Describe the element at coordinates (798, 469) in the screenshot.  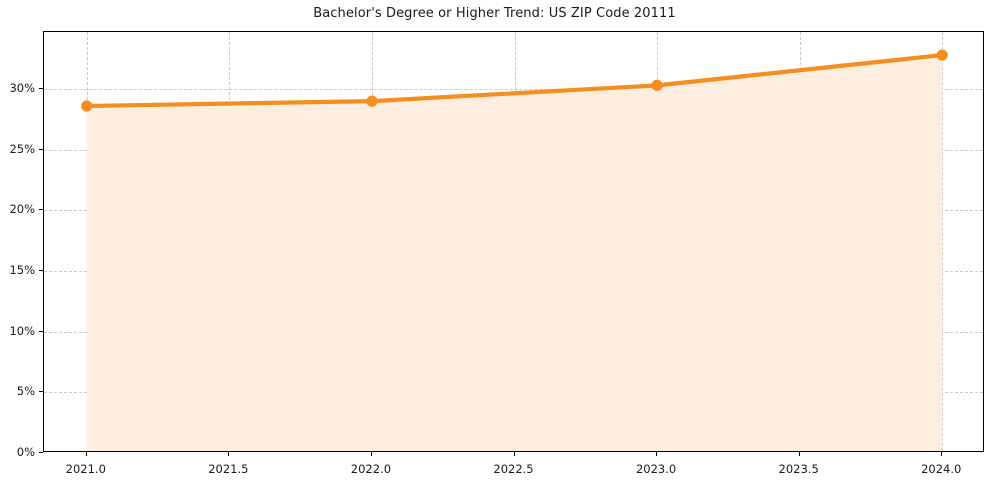
I see `x-axis-tick-label: 2023.5` at that location.